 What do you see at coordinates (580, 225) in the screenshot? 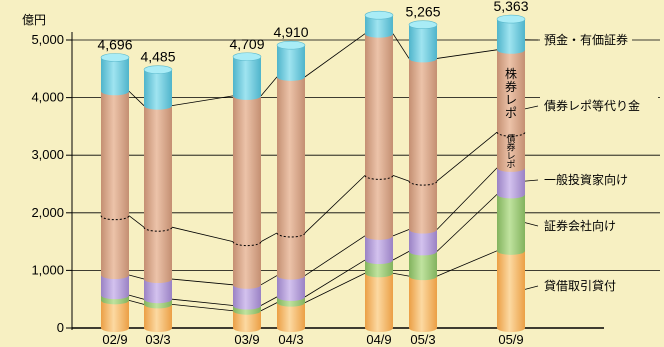
I see `legend-label: 証券会社向け` at bounding box center [580, 225].